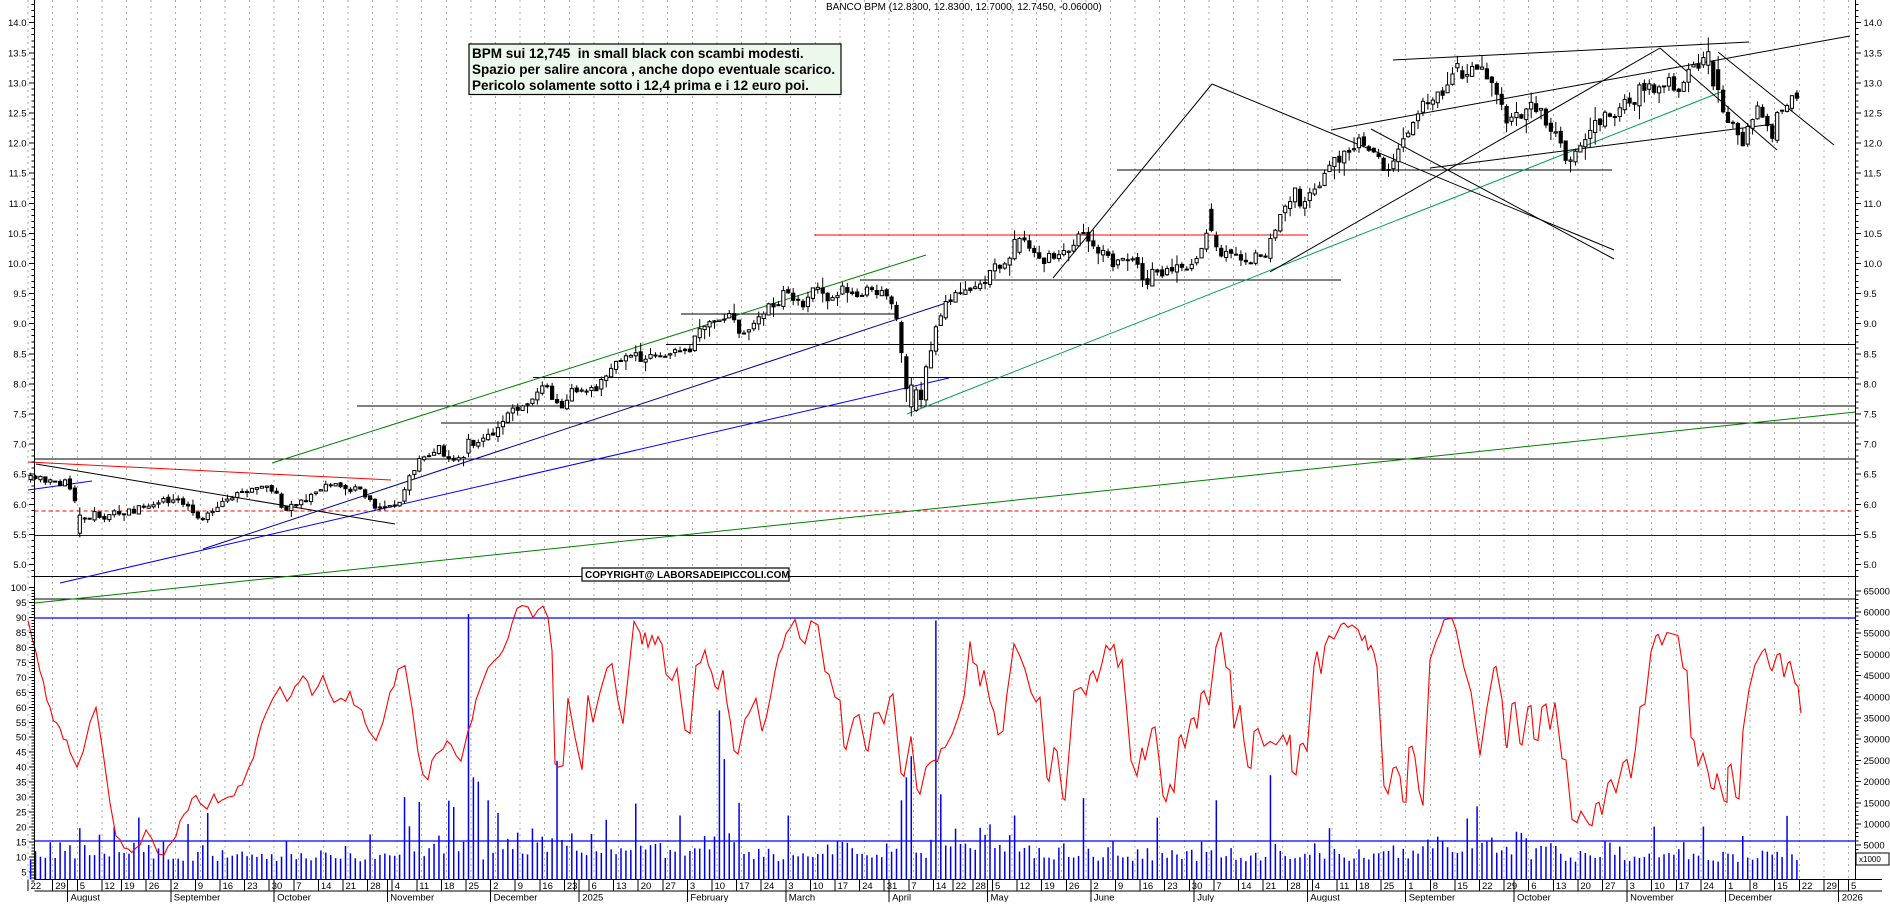  I want to click on svg-text: 2026, so click(1852, 898).